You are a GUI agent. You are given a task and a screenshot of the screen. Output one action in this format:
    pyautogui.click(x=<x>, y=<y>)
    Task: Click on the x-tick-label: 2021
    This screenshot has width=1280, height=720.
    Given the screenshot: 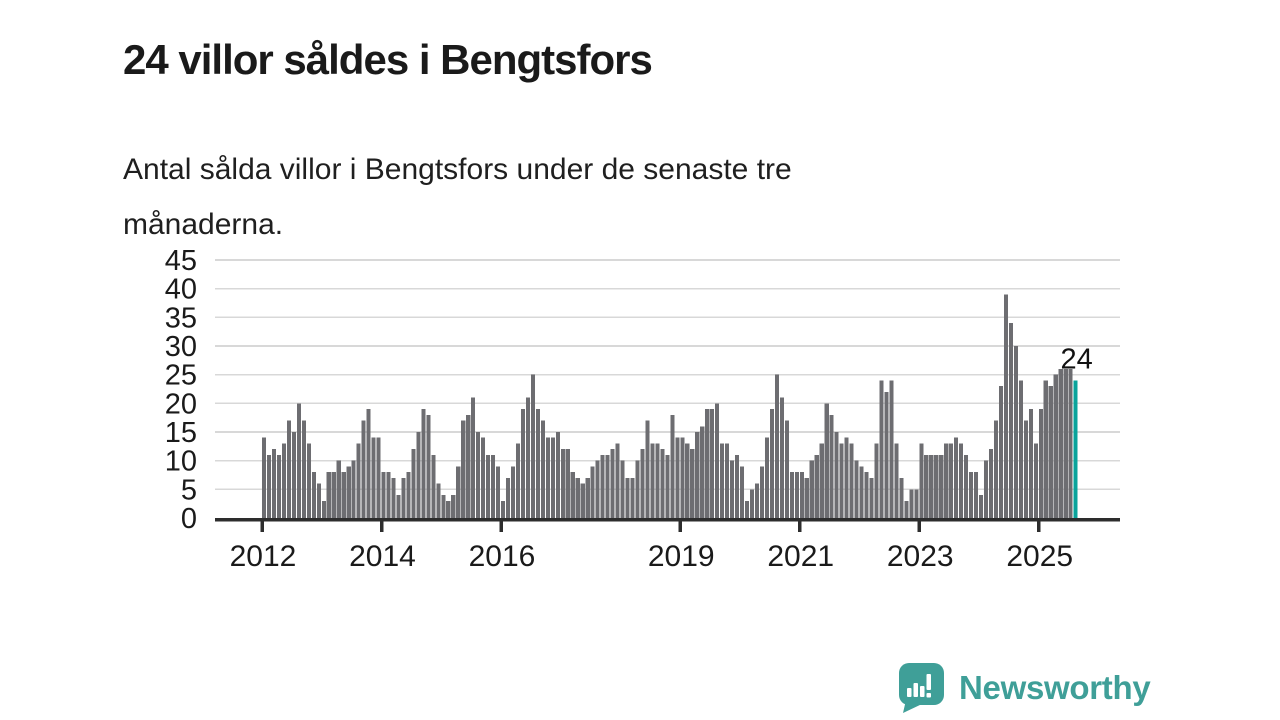 What is the action you would take?
    pyautogui.click(x=800, y=556)
    